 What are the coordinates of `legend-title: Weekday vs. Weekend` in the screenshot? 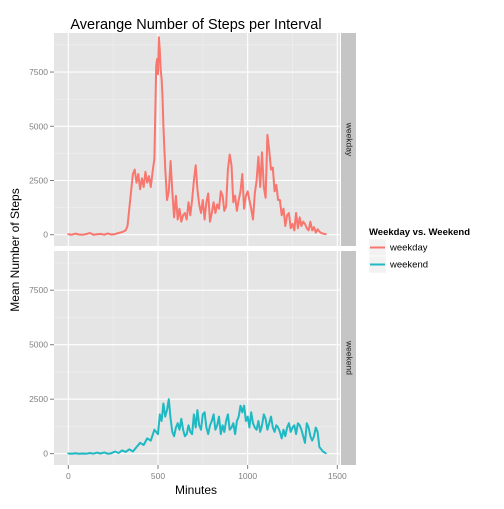 It's located at (419, 232).